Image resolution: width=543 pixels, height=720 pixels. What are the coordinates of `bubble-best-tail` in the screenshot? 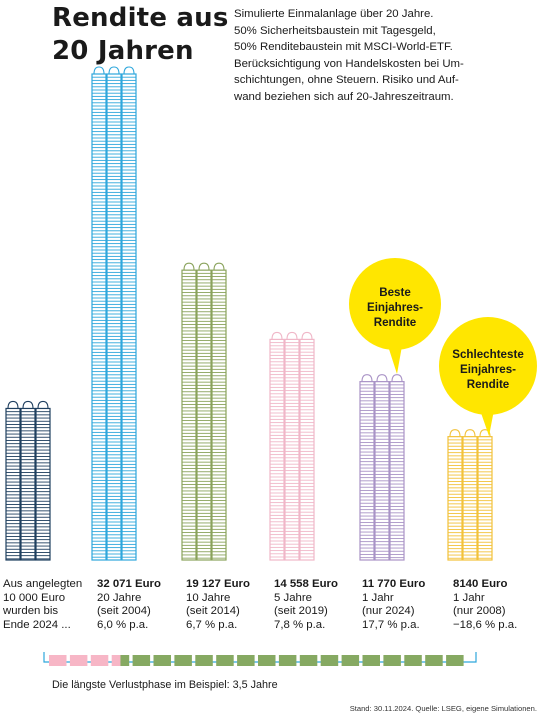 It's located at (395, 360).